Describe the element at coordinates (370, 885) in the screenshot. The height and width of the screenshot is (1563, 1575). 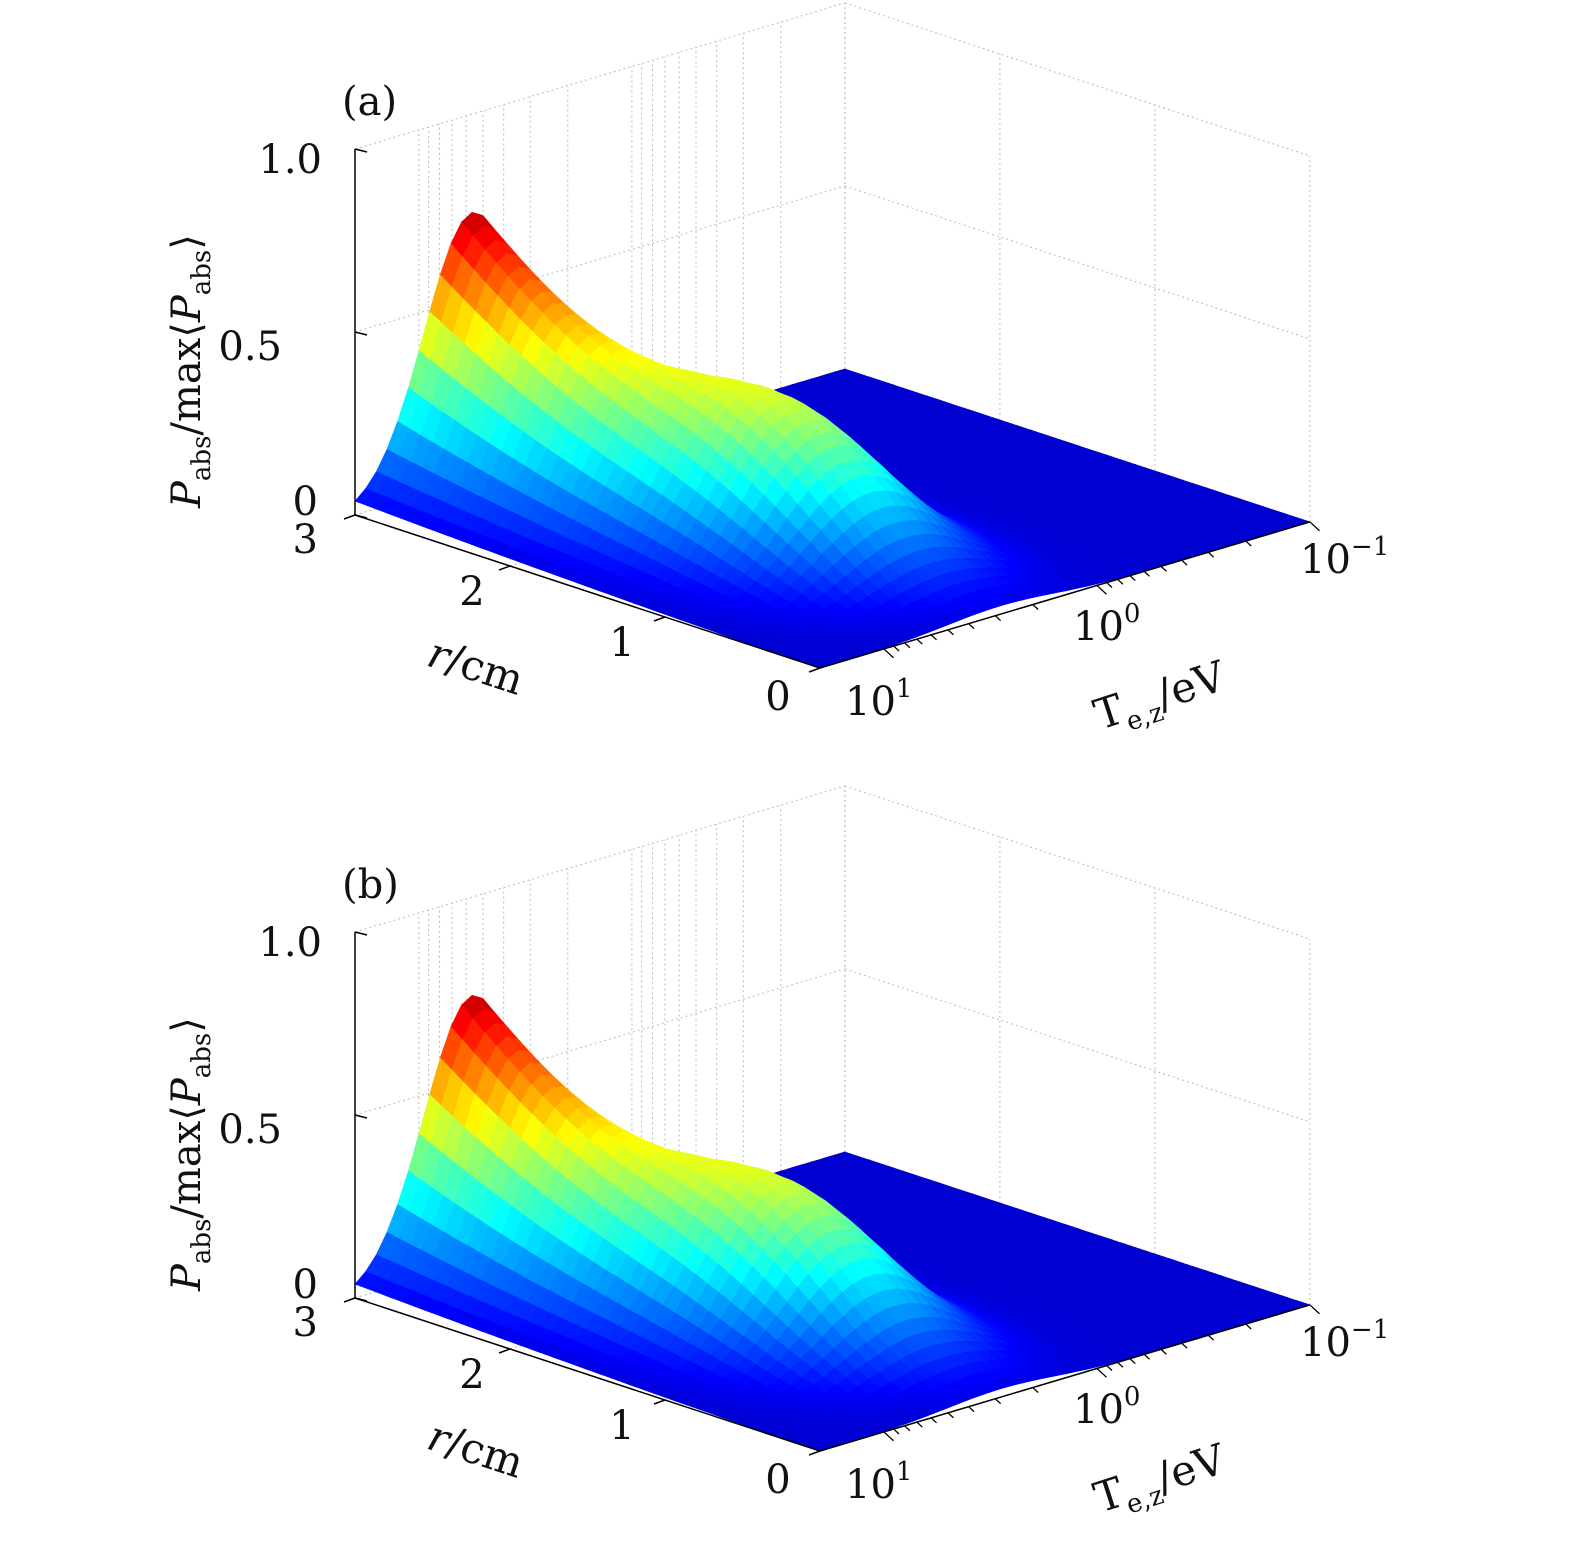
I see `panel-label: (b)` at that location.